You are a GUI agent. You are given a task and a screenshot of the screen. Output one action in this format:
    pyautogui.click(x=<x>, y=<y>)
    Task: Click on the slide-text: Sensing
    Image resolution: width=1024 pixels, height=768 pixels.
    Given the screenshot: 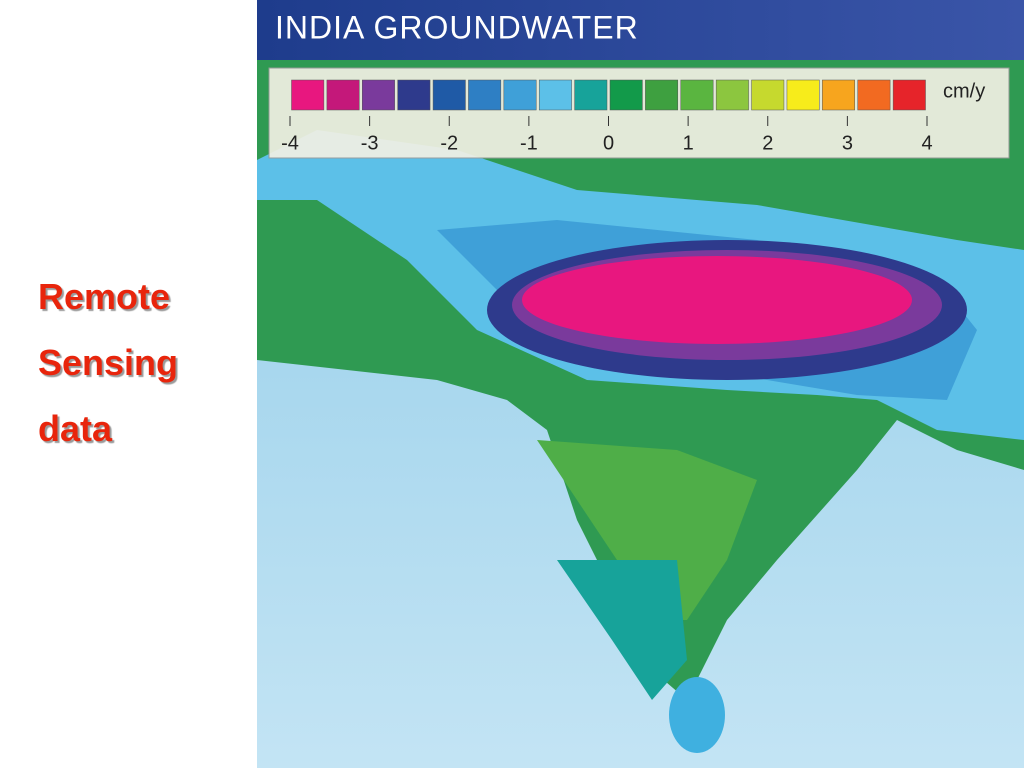 What is the action you would take?
    pyautogui.click(x=108, y=362)
    